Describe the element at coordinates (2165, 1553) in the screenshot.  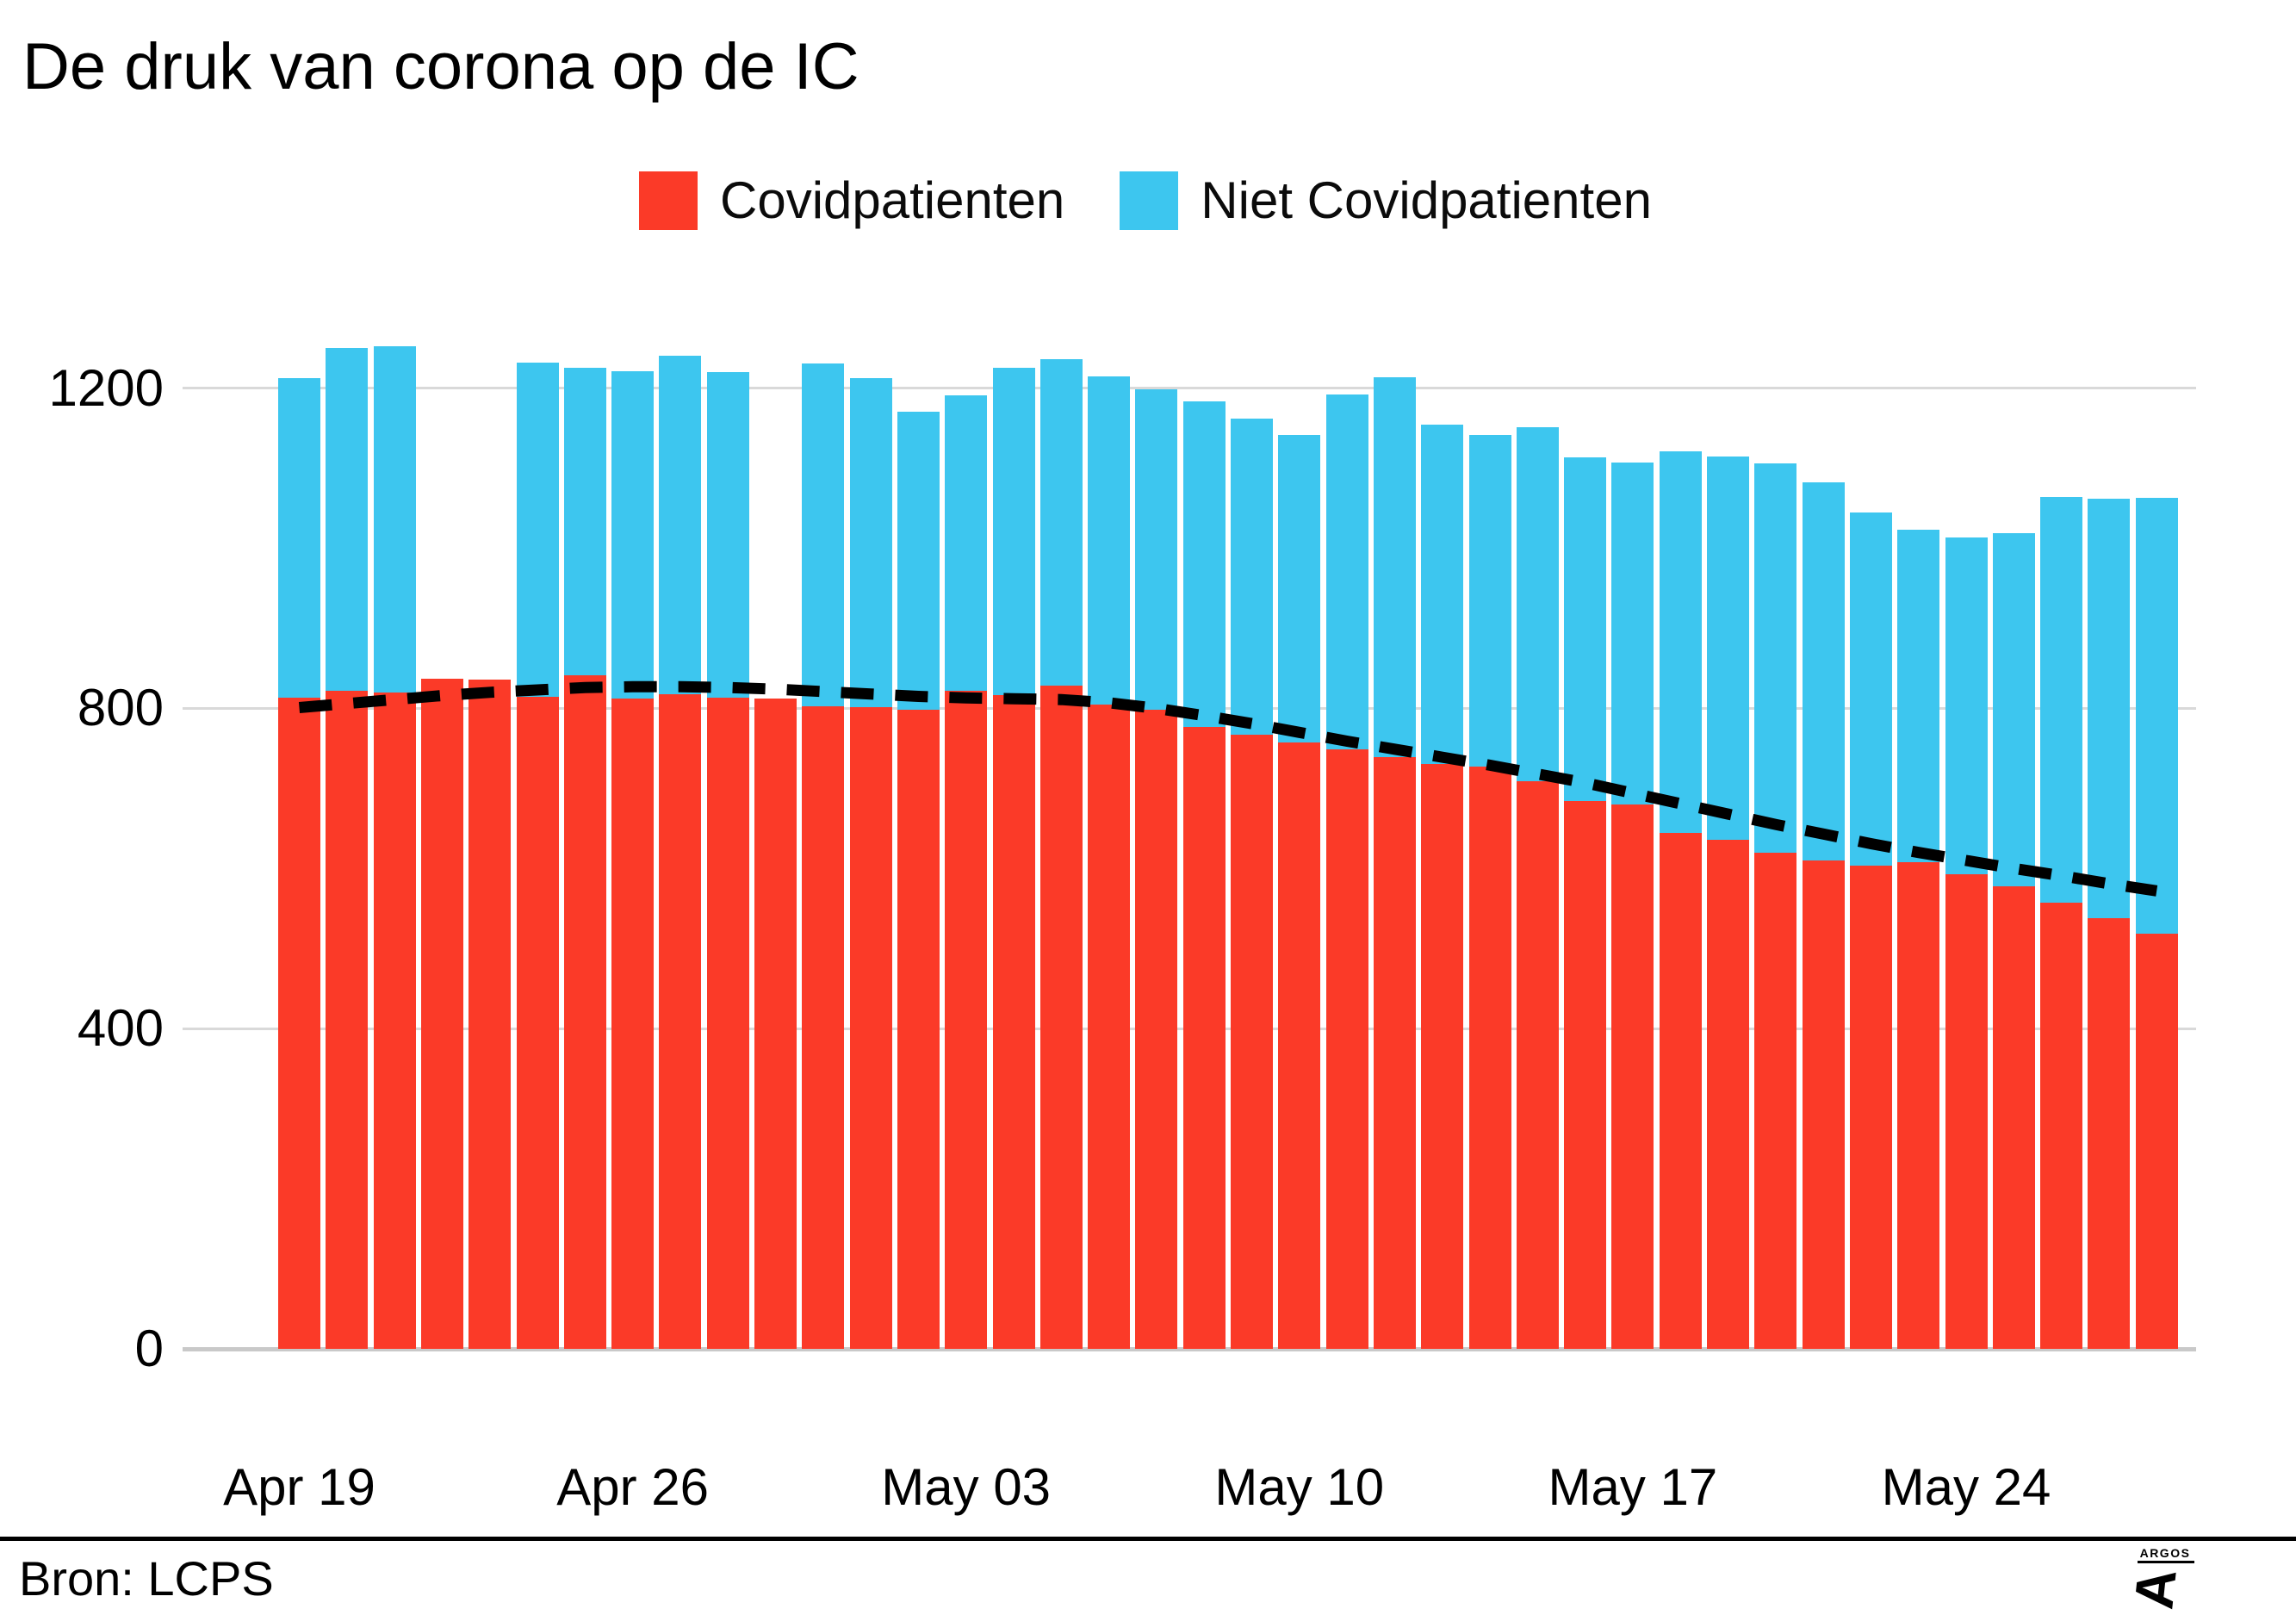
I see `argos-logo-text: ARGOS` at that location.